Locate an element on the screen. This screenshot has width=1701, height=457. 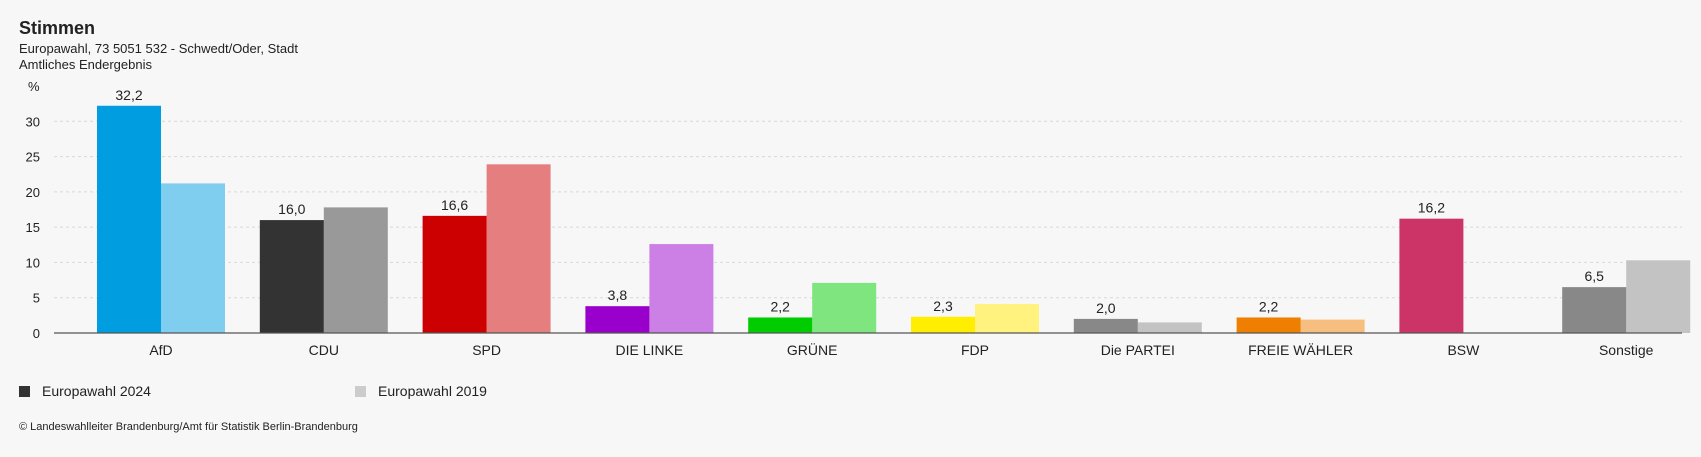
data-label-2024: 16,2 is located at coordinates (1431, 208).